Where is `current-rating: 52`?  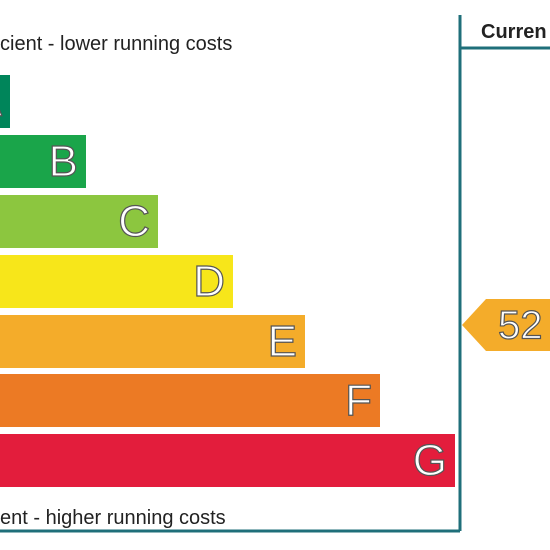
current-rating: 52 is located at coordinates (506, 325).